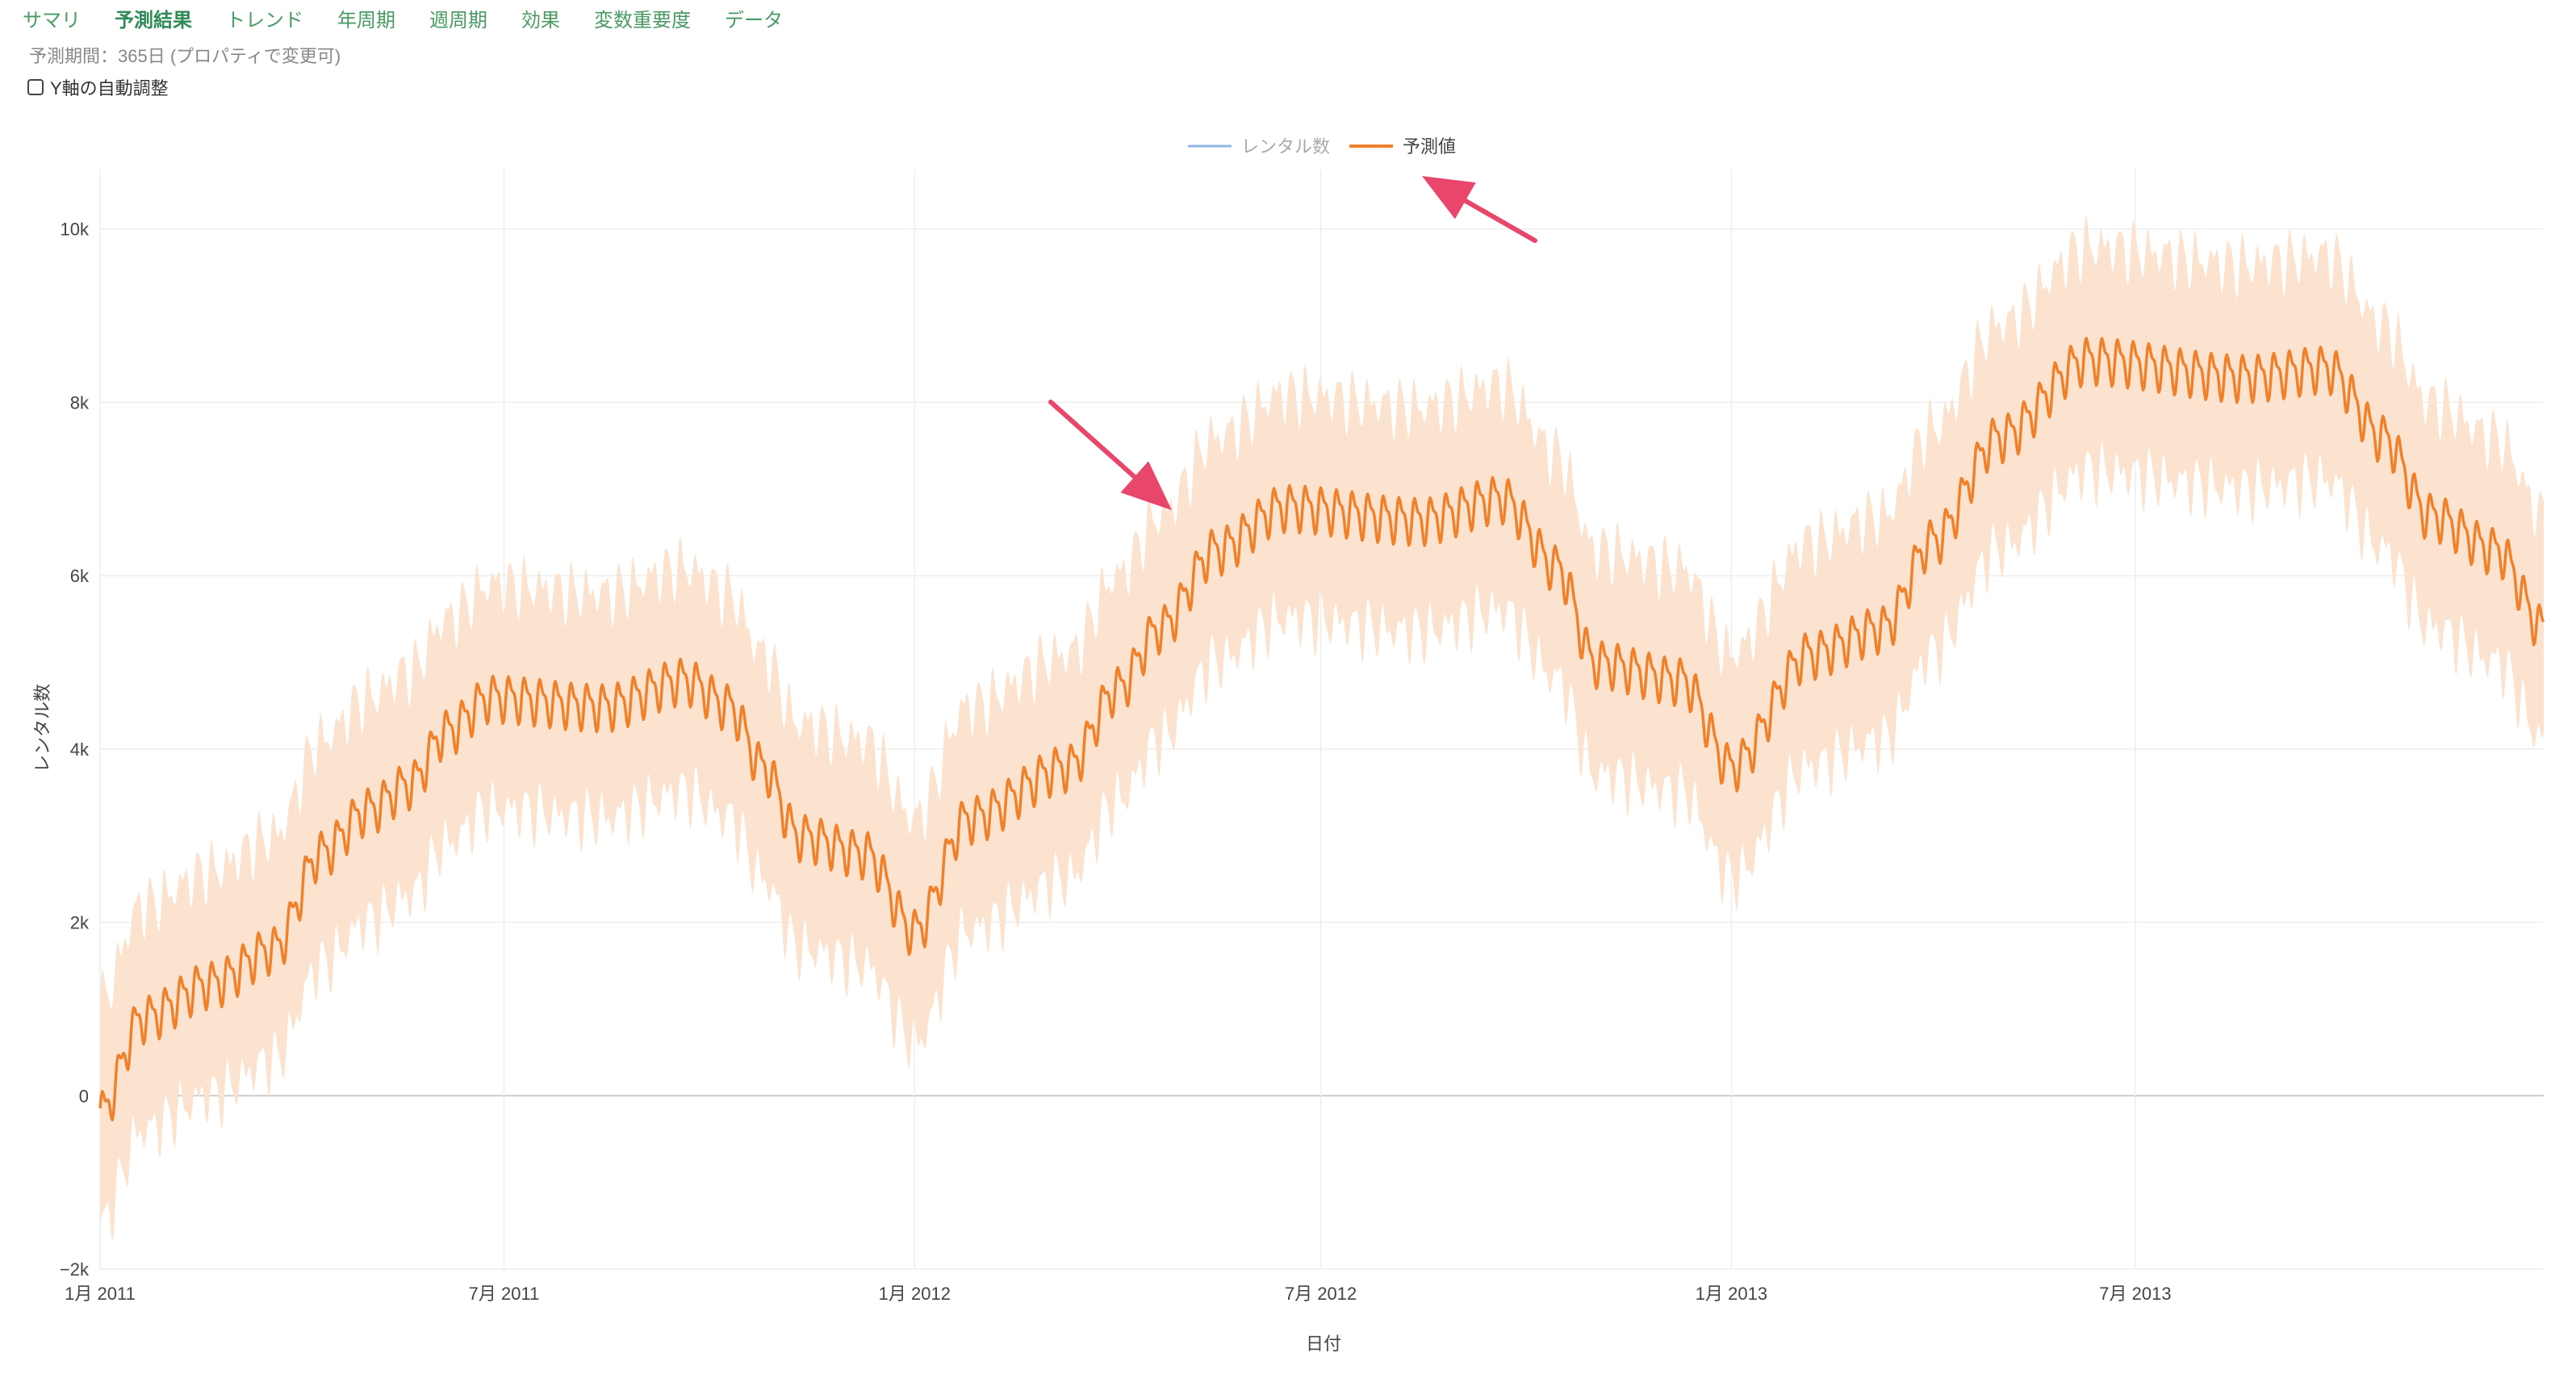 Image resolution: width=2576 pixels, height=1374 pixels. Describe the element at coordinates (458, 20) in the screenshot. I see `tab-weekly: 週周期` at that location.